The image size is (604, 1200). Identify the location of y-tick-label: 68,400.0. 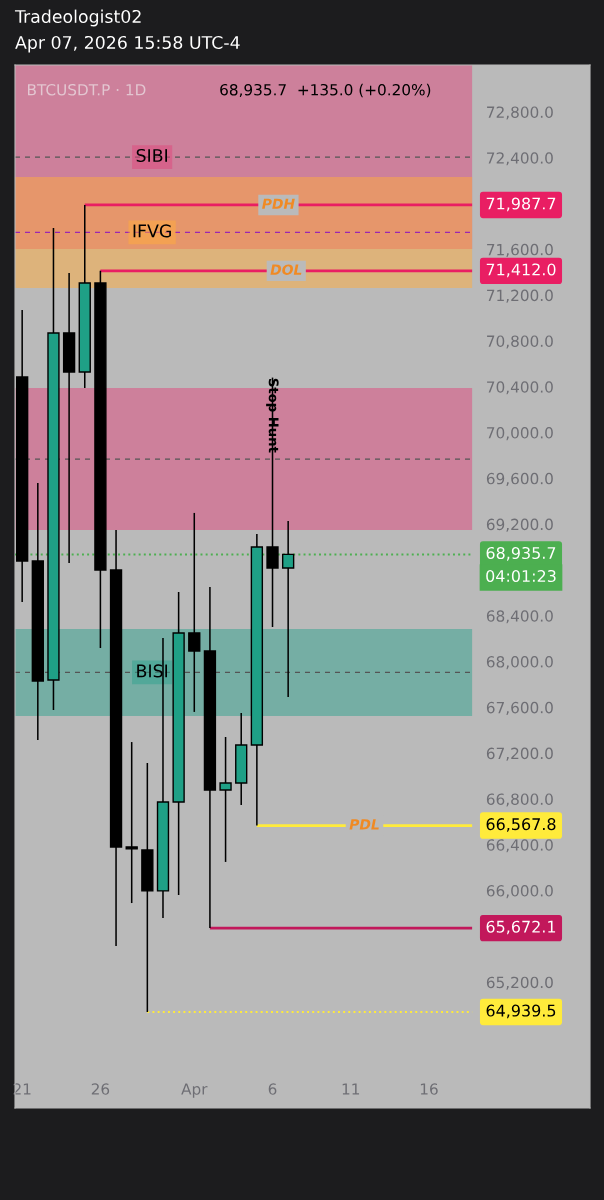
(519, 617).